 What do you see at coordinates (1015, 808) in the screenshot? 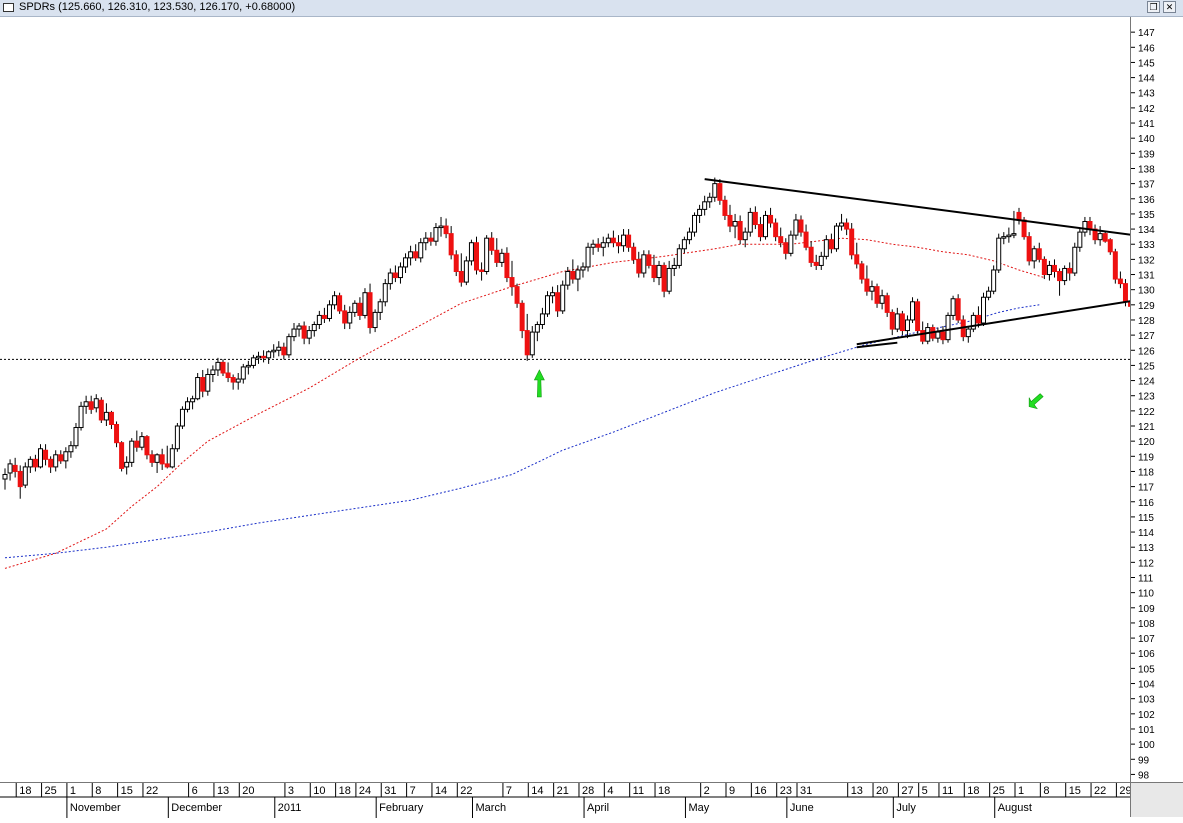
I see `month-tick-label: August` at bounding box center [1015, 808].